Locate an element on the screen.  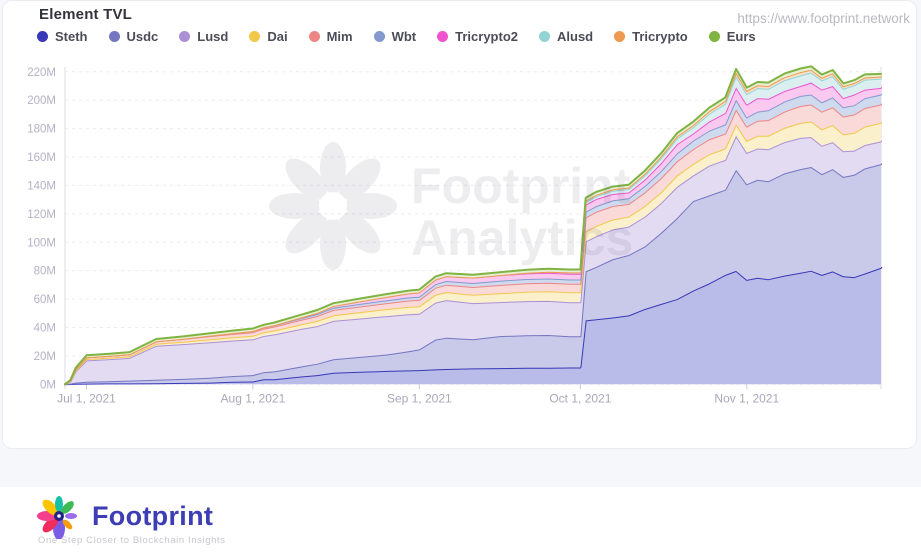
legend-item-alusd: Alusd is located at coordinates (566, 36).